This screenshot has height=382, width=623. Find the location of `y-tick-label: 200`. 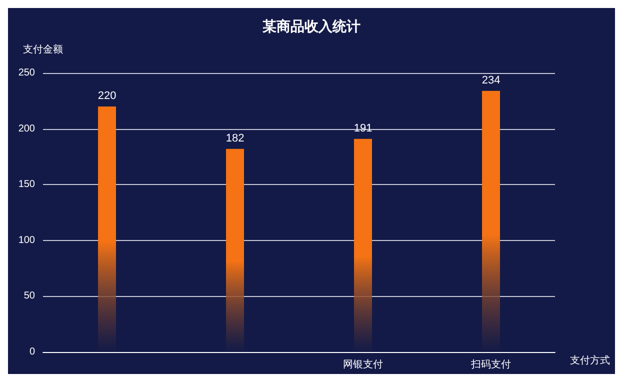

y-tick-label: 200 is located at coordinates (27, 128).